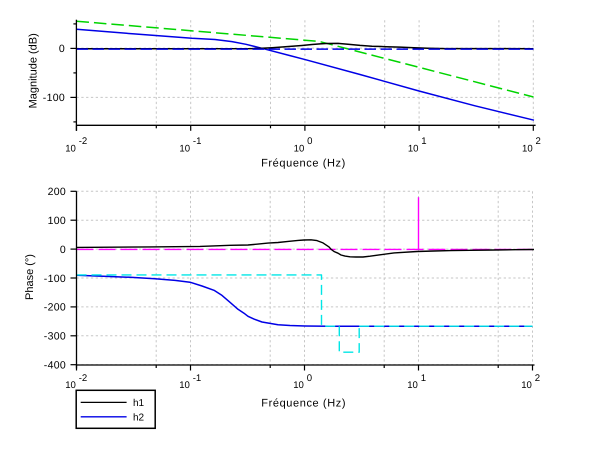 Image resolution: width=610 pixels, height=460 pixels. Describe the element at coordinates (139, 417) in the screenshot. I see `svg-text: h2` at that location.